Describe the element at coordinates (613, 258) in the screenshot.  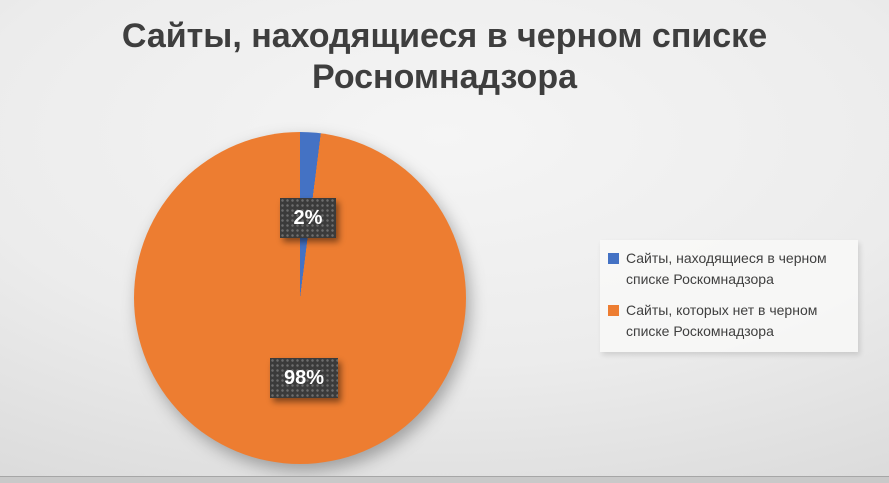
I see `legend-swatch-blue-icon` at that location.